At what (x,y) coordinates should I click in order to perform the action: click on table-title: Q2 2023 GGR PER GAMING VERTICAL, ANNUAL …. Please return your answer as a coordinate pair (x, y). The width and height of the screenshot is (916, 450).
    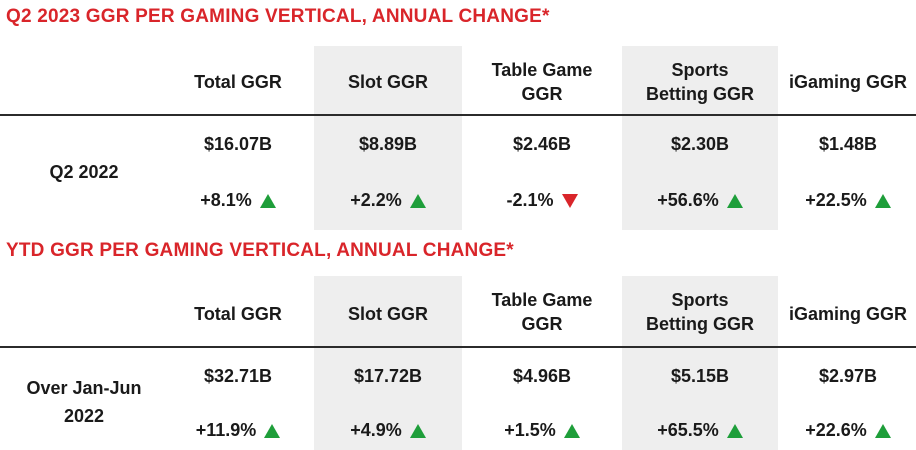
    Looking at the image, I should click on (278, 16).